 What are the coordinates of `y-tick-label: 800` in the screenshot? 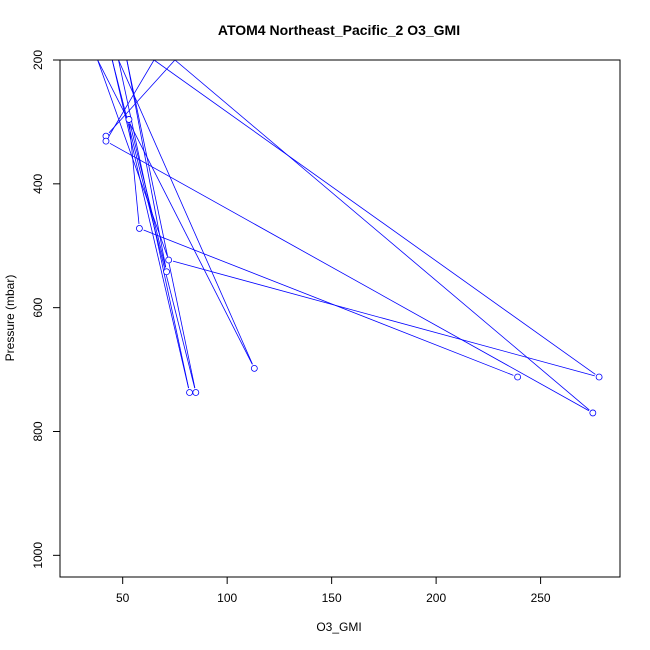 It's located at (38, 431).